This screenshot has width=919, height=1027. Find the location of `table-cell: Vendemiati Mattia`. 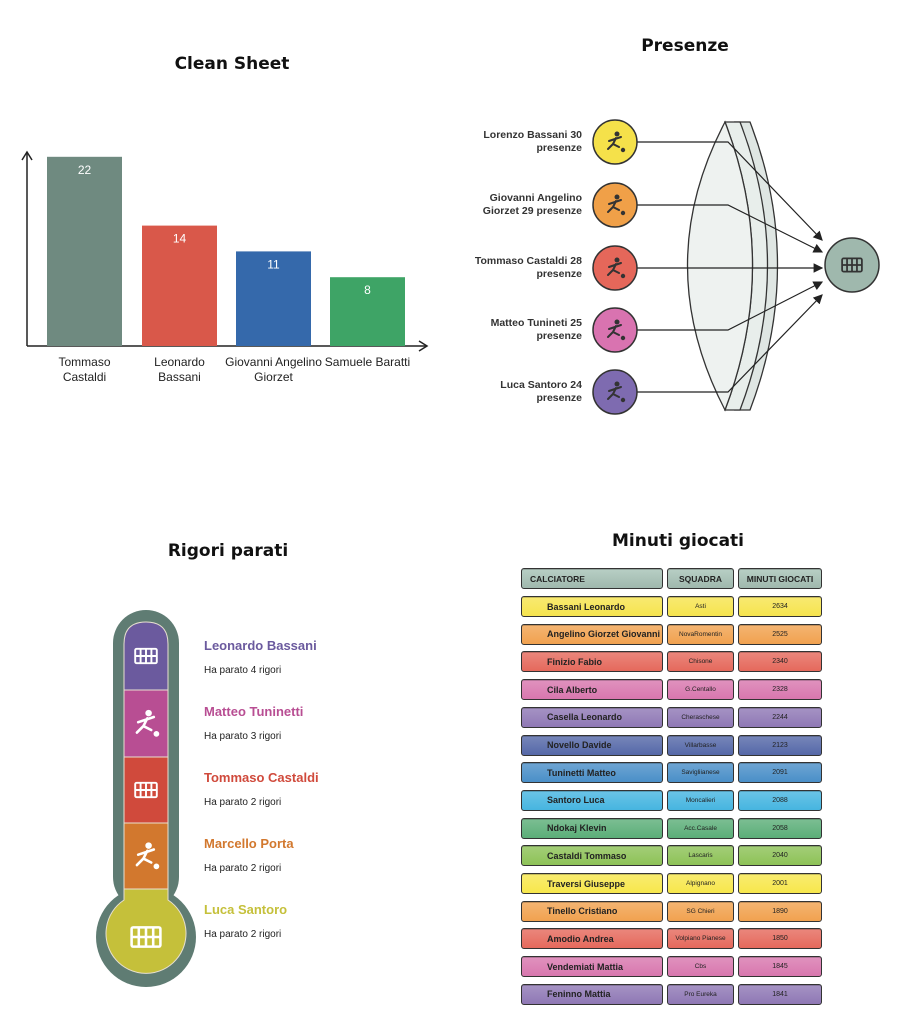

table-cell: Vendemiati Mattia is located at coordinates (592, 967).